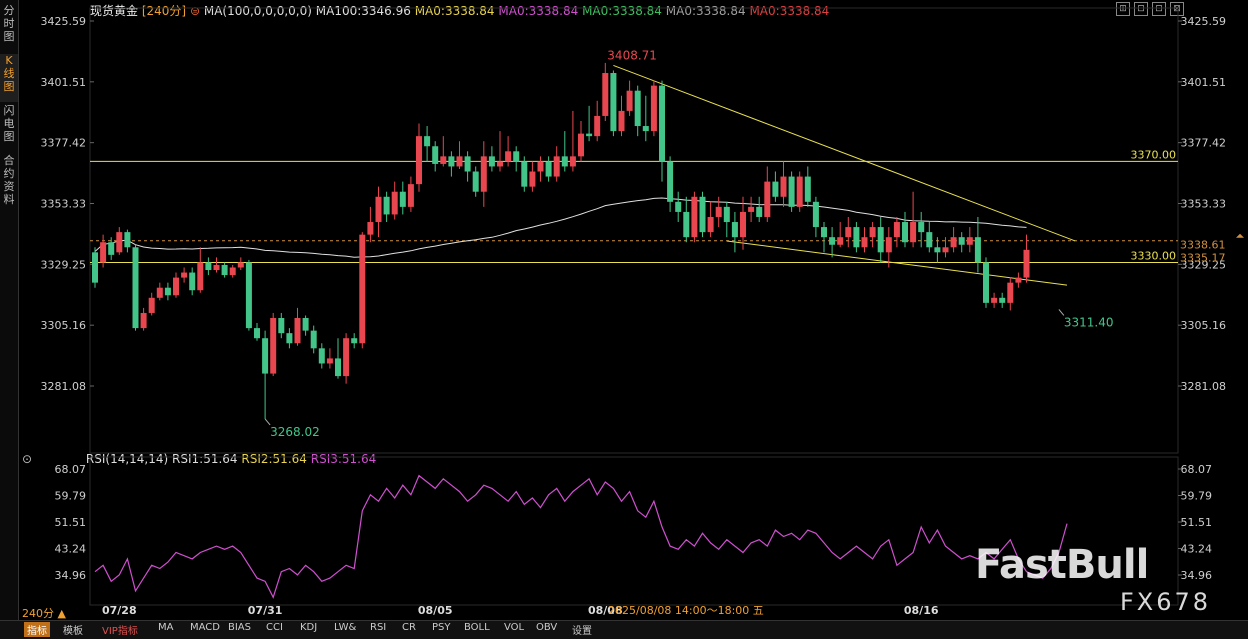  I want to click on indicator-tab: MA, so click(166, 627).